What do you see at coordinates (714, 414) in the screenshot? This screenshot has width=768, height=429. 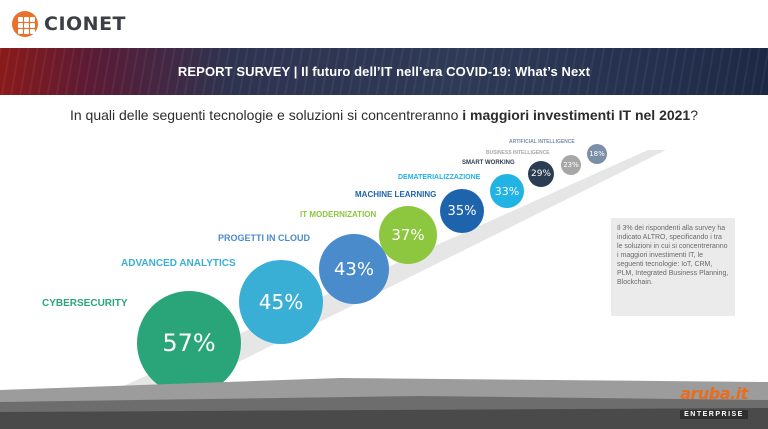 I see `aruba-tag: ENTERPRISE` at bounding box center [714, 414].